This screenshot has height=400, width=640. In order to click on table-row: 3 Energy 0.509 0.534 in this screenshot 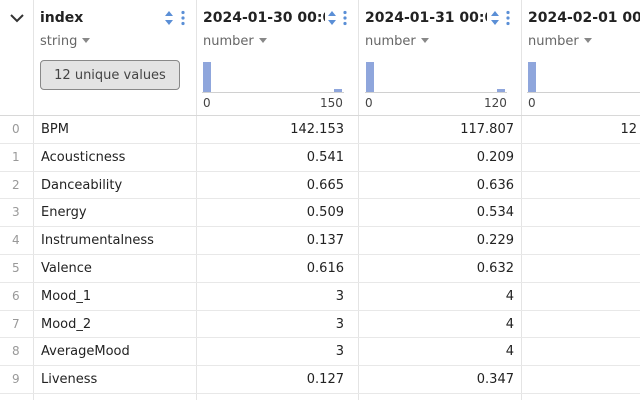, I will do `click(320, 213)`.